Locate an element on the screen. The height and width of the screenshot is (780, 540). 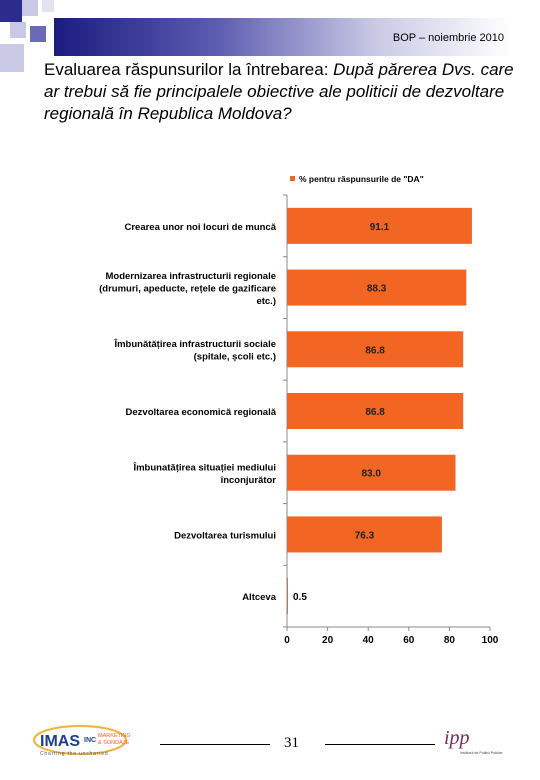
category-label: etc.) is located at coordinates (266, 301).